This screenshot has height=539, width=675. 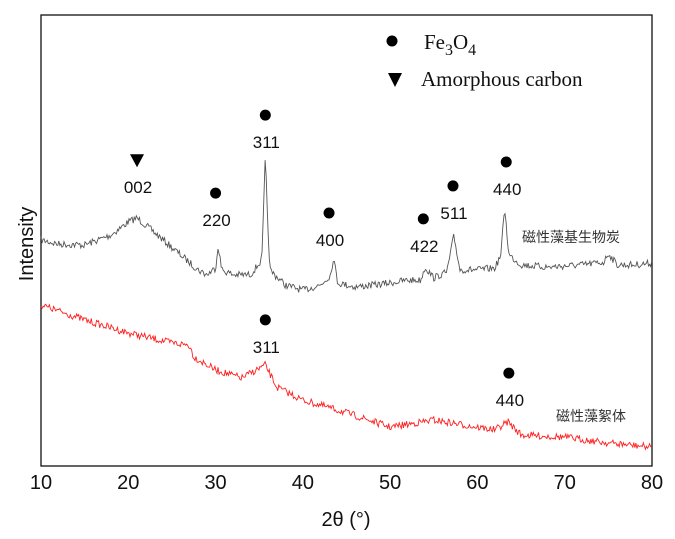 What do you see at coordinates (216, 220) in the screenshot?
I see `peak-label: 220` at bounding box center [216, 220].